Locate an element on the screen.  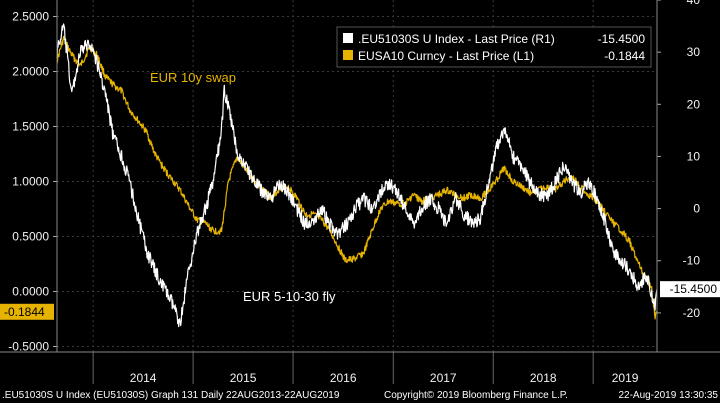
flag-right-bg is located at coordinates (690, 289).